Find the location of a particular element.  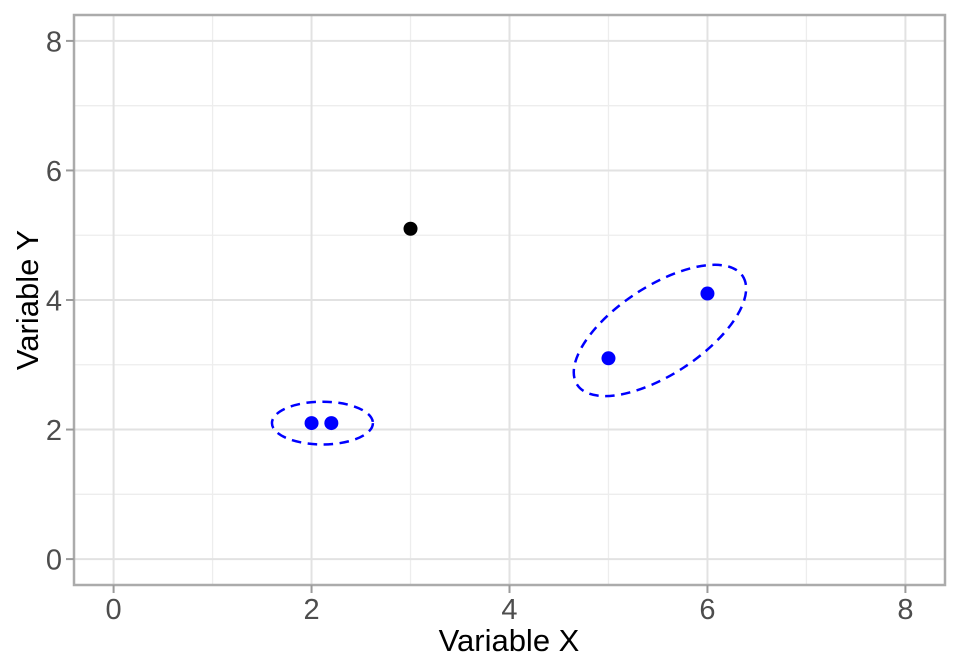

x-axis-title: Variable X is located at coordinates (509, 640).